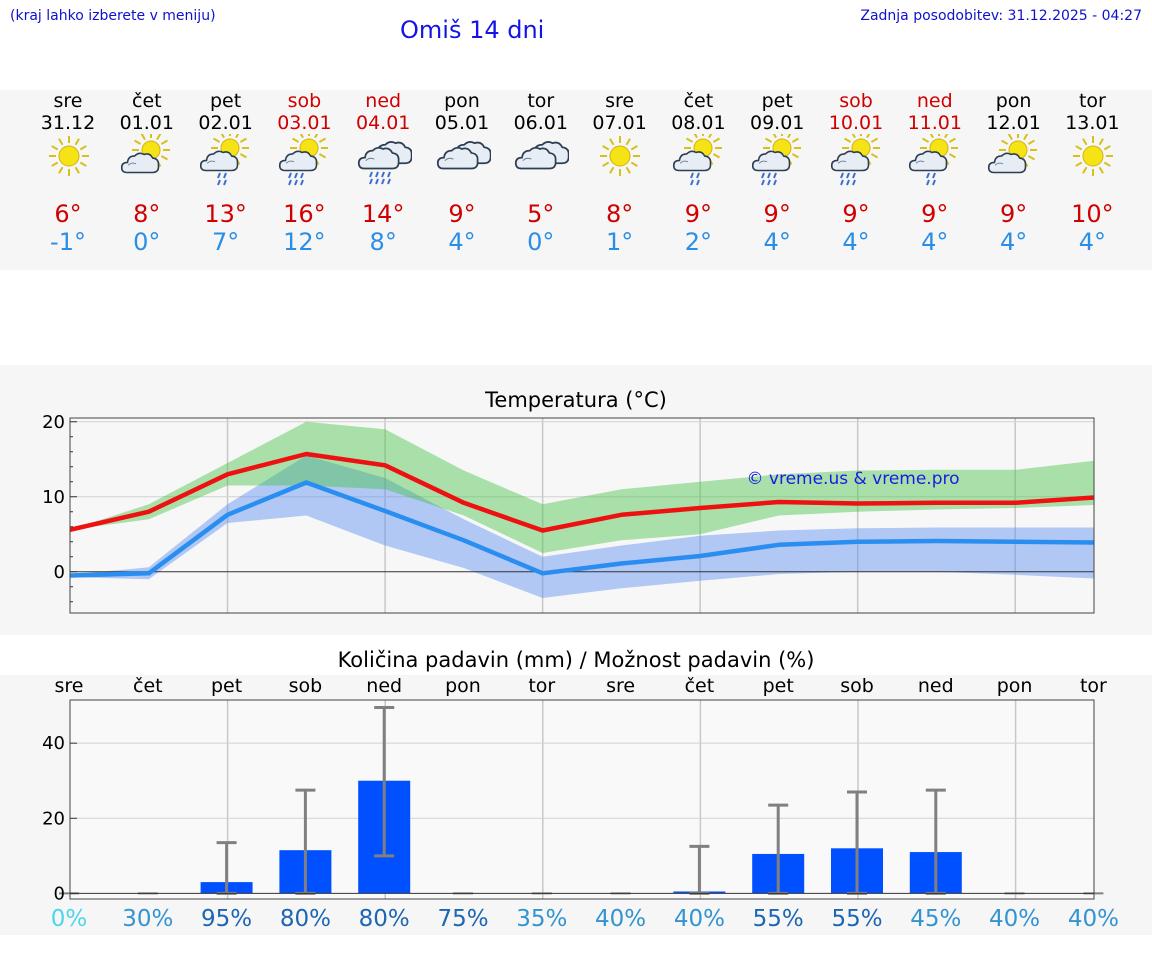 Image resolution: width=1152 pixels, height=975 pixels. What do you see at coordinates (576, 400) in the screenshot?
I see `temperature-chart-title: Temperatura (°C)` at bounding box center [576, 400].